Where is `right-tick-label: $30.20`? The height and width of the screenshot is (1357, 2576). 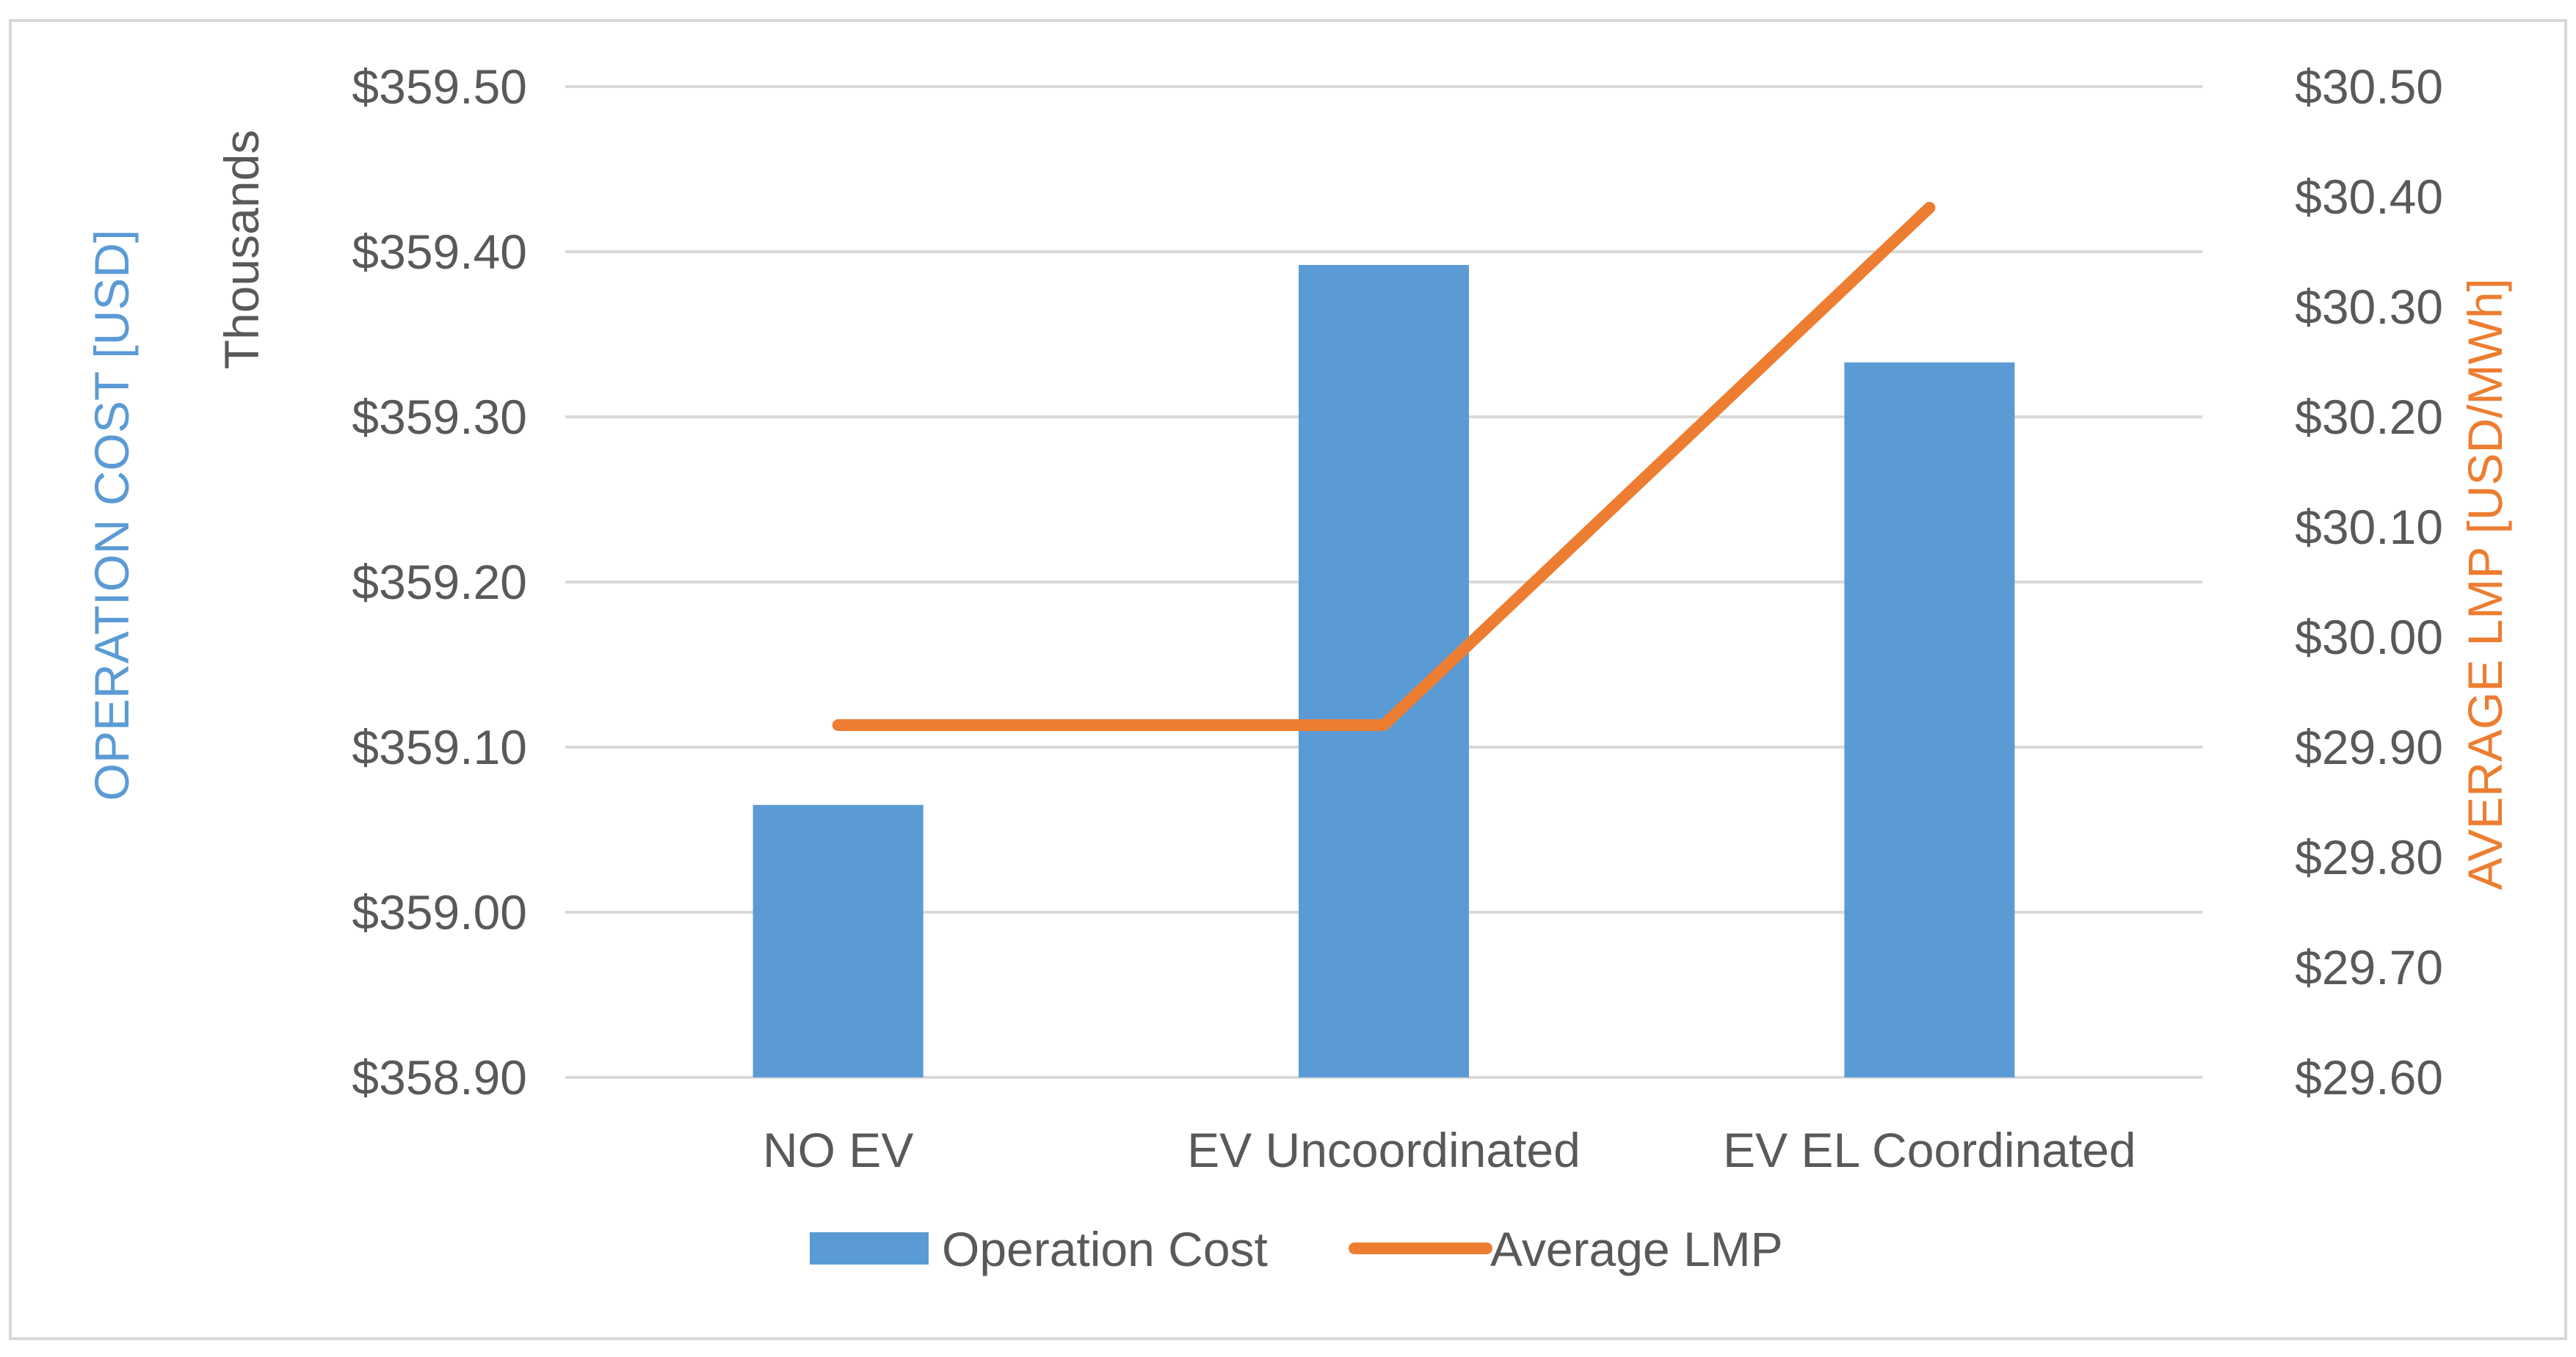
right-tick-label: $30.20 is located at coordinates (2369, 417).